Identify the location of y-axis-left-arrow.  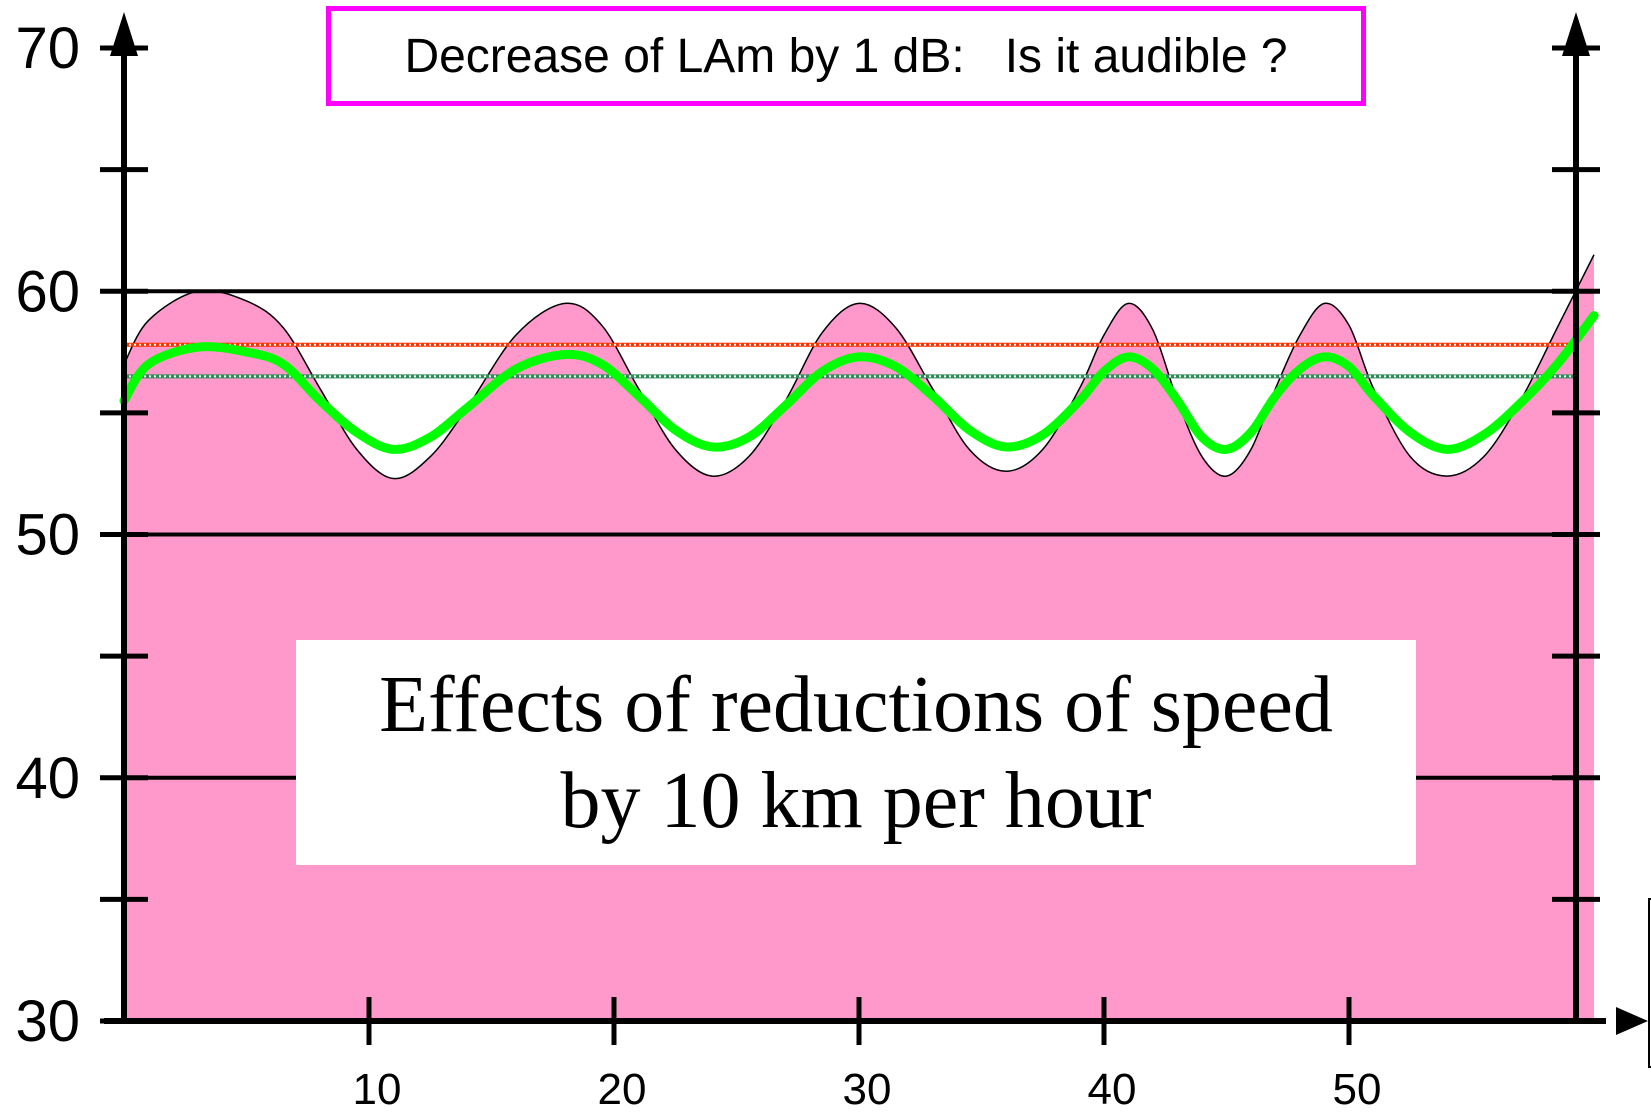
(124, 34).